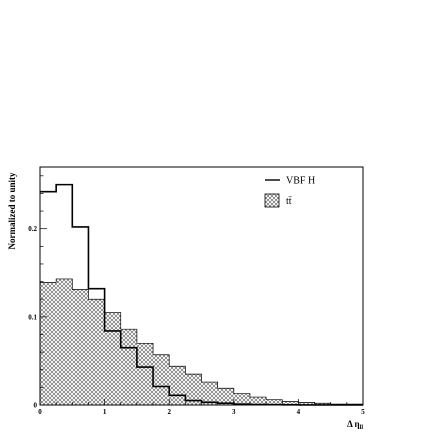 The width and height of the screenshot is (436, 436). Describe the element at coordinates (299, 412) in the screenshot. I see `x-tick-label: 4` at that location.